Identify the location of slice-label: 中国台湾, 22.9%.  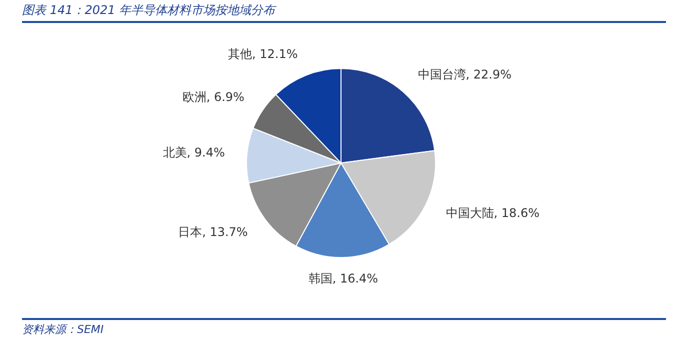
(465, 74).